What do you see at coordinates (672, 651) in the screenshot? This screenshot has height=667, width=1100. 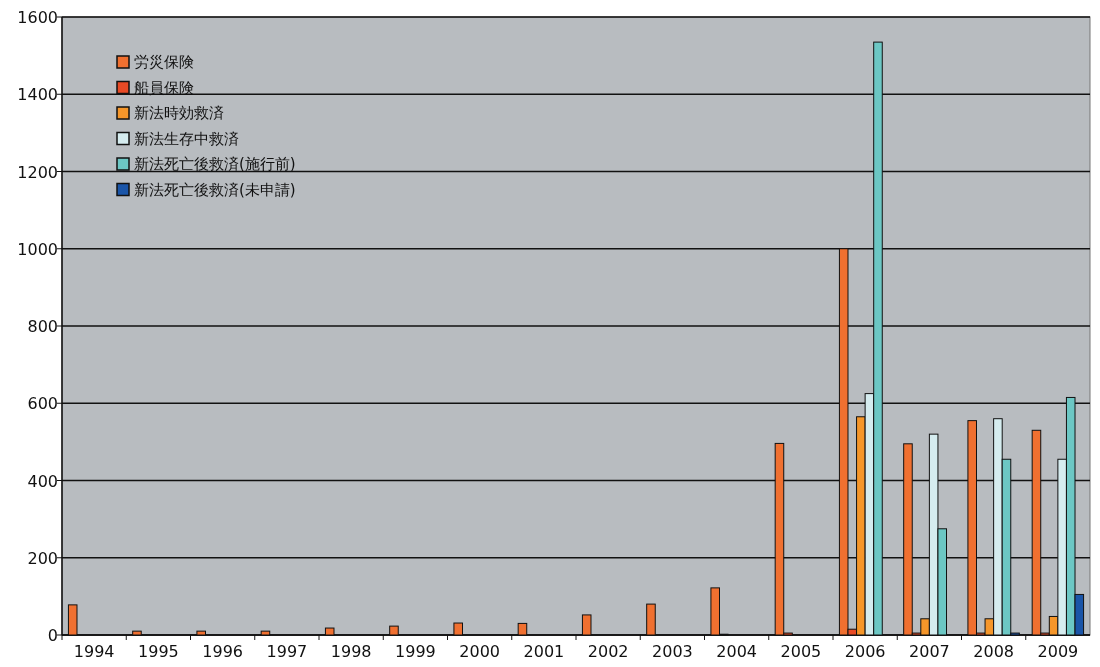 I see `x-tick-label: 2003` at bounding box center [672, 651].